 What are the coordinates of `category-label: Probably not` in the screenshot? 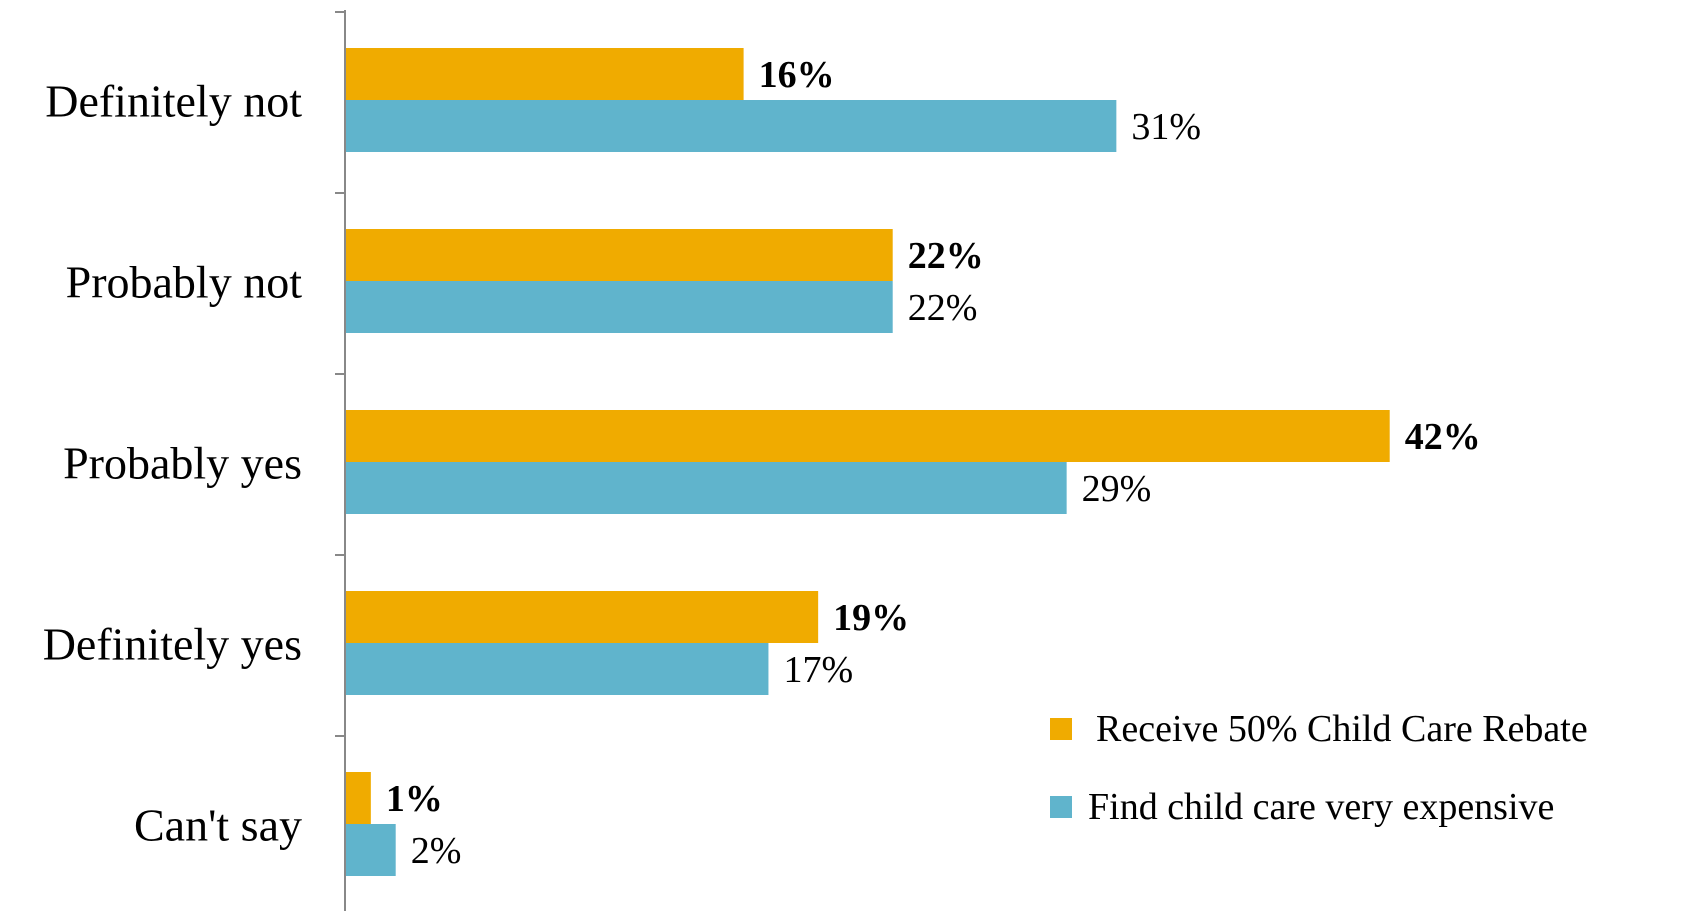 It's located at (184, 282).